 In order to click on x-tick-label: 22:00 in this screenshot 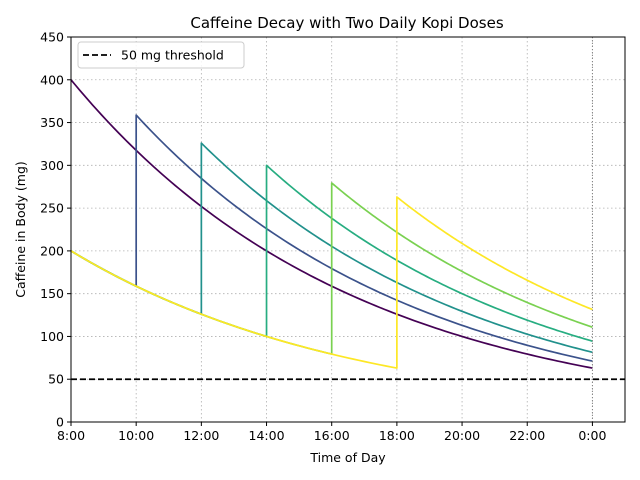, I will do `click(527, 435)`.